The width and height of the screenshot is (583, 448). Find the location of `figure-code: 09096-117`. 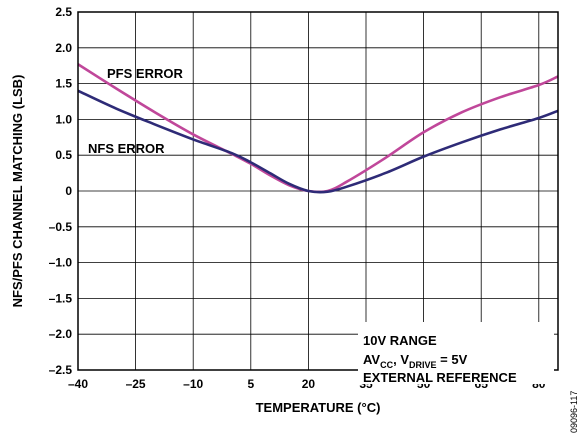

figure-code: 09096-117 is located at coordinates (574, 412).